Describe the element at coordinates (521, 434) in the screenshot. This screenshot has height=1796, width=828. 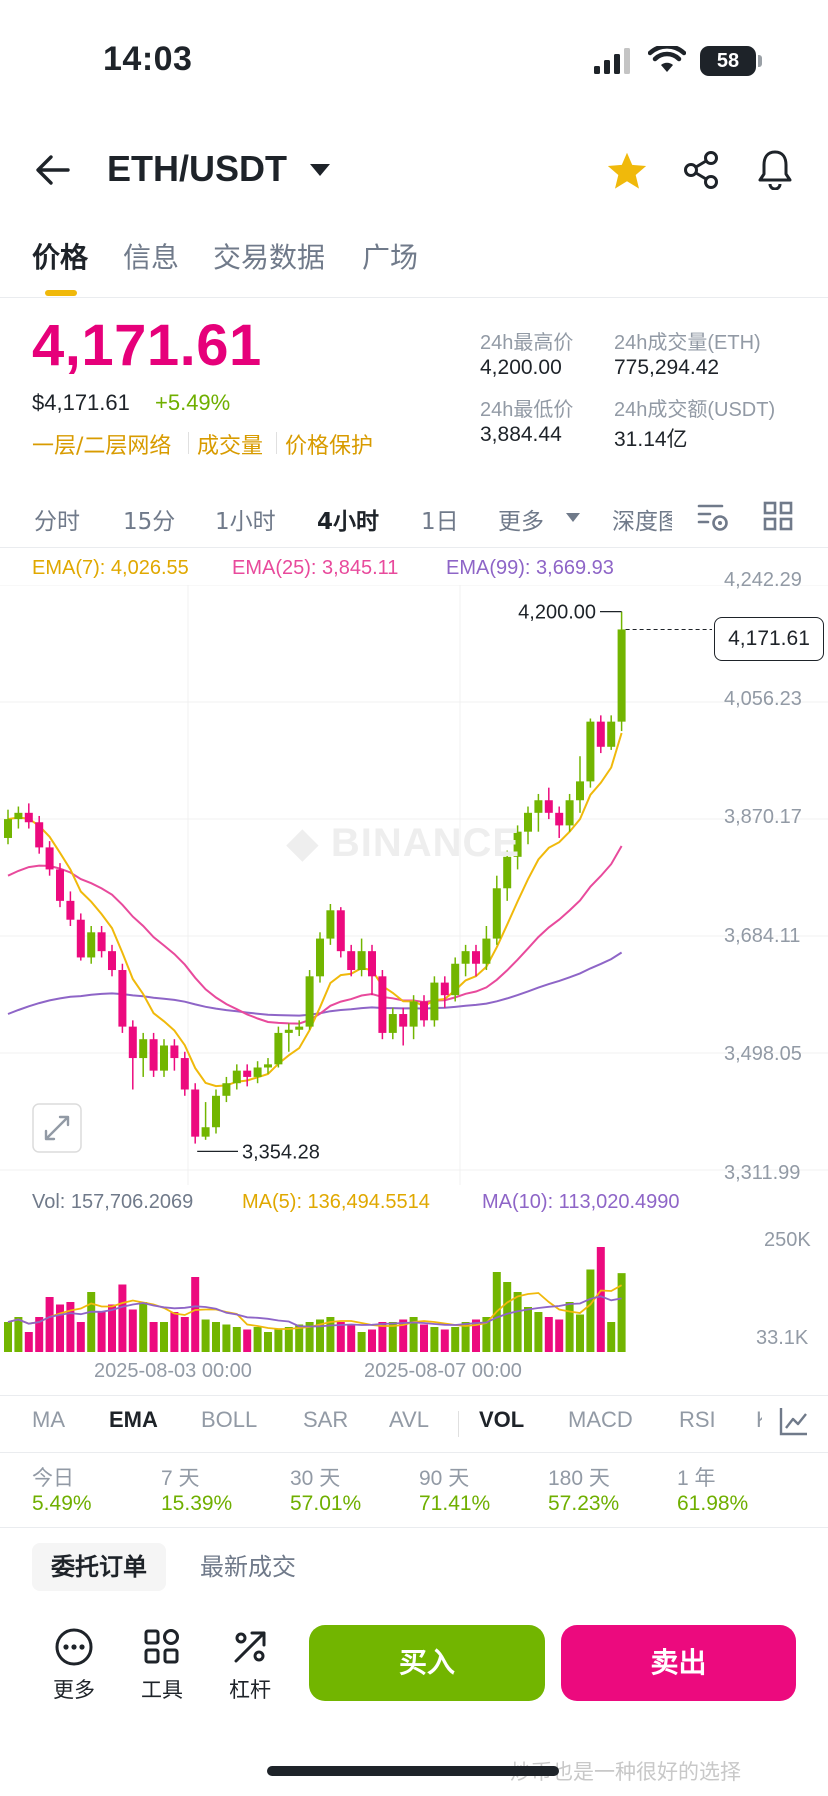
I see `low-value: 3,884.44` at that location.